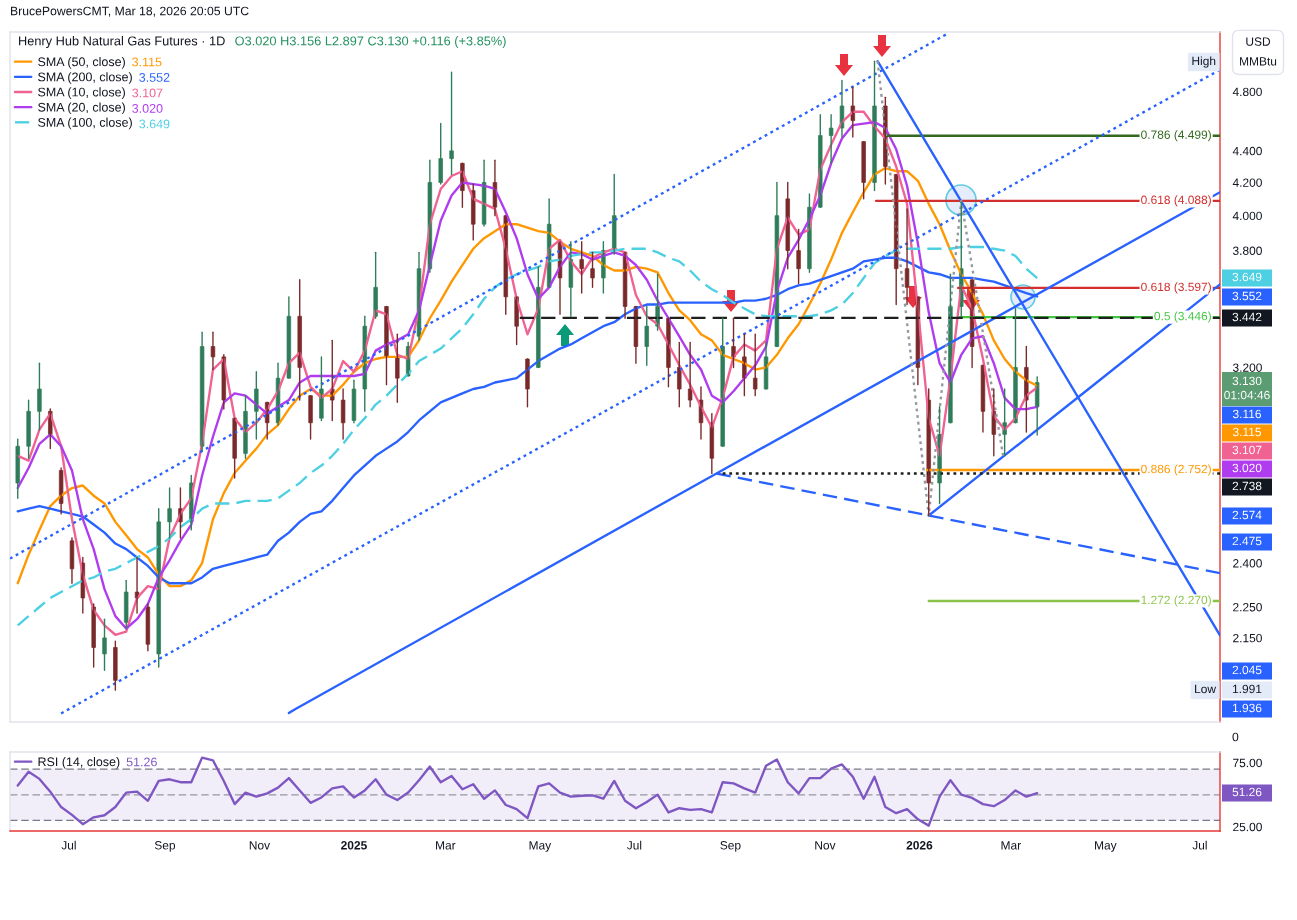 This screenshot has height=920, width=1297. I want to click on text: 2.738, so click(1247, 486).